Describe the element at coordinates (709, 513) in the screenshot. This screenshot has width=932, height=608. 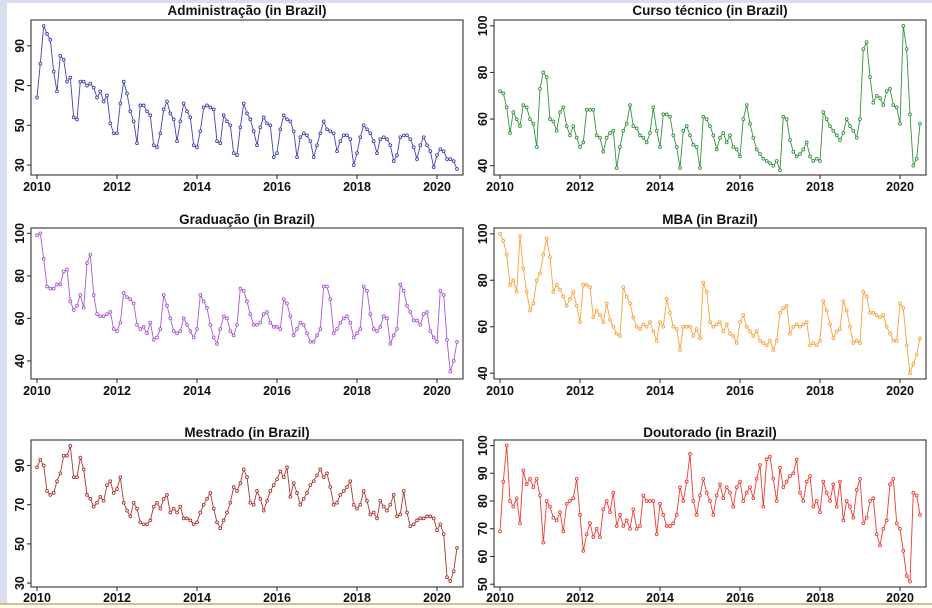
I see `plot-box` at that location.